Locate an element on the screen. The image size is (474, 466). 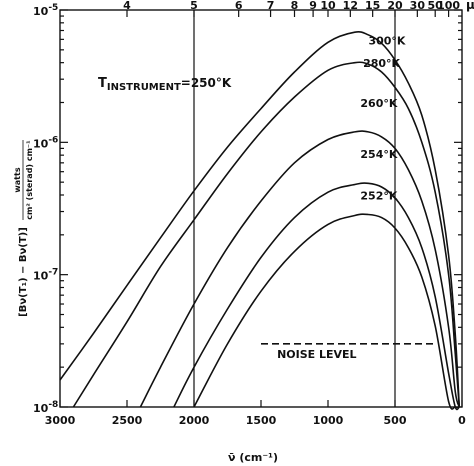
x2-tick-label: 7 is located at coordinates (271, 6).